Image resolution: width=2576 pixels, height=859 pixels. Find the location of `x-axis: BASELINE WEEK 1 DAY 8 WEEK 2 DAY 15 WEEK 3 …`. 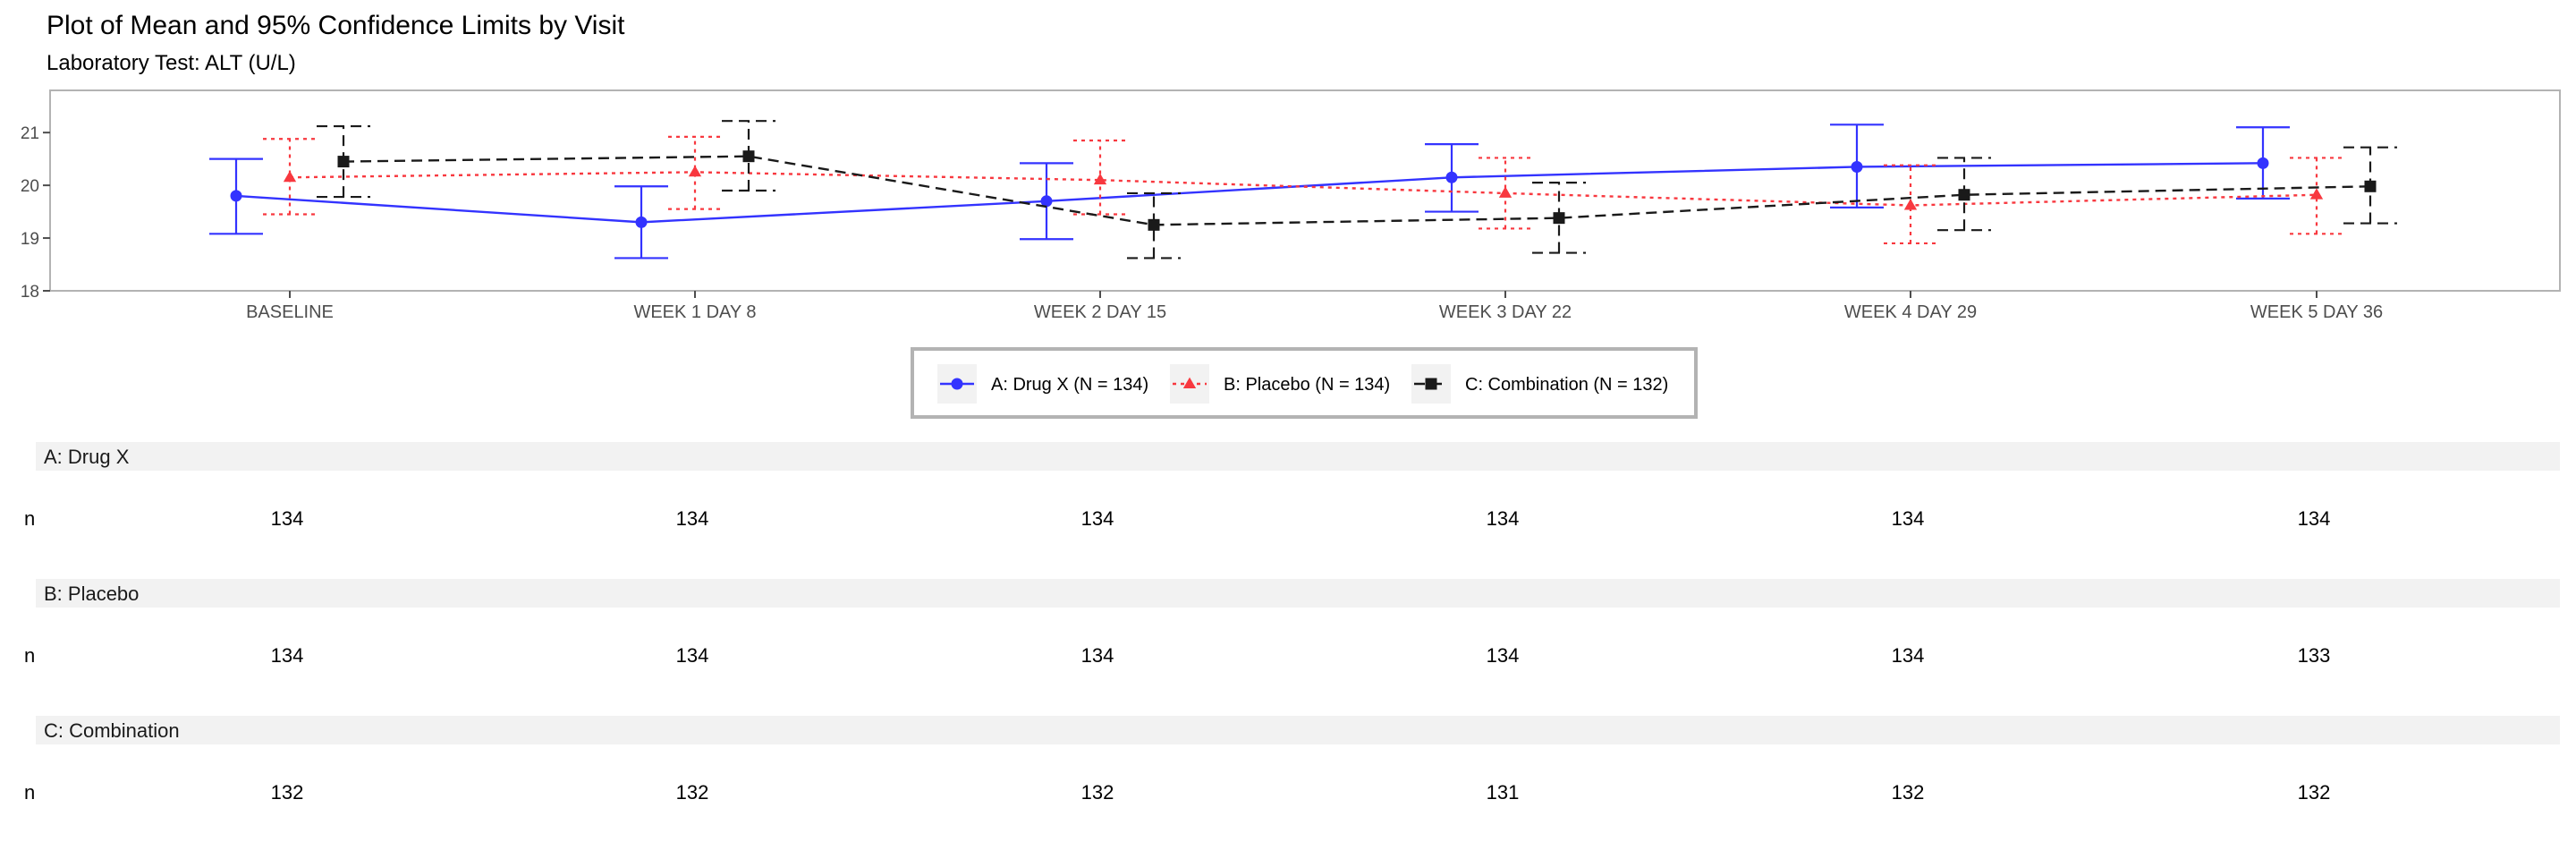

x-axis: BASELINE WEEK 1 DAY 8 WEEK 2 DAY 15 WEEK 3 … is located at coordinates (1314, 306).